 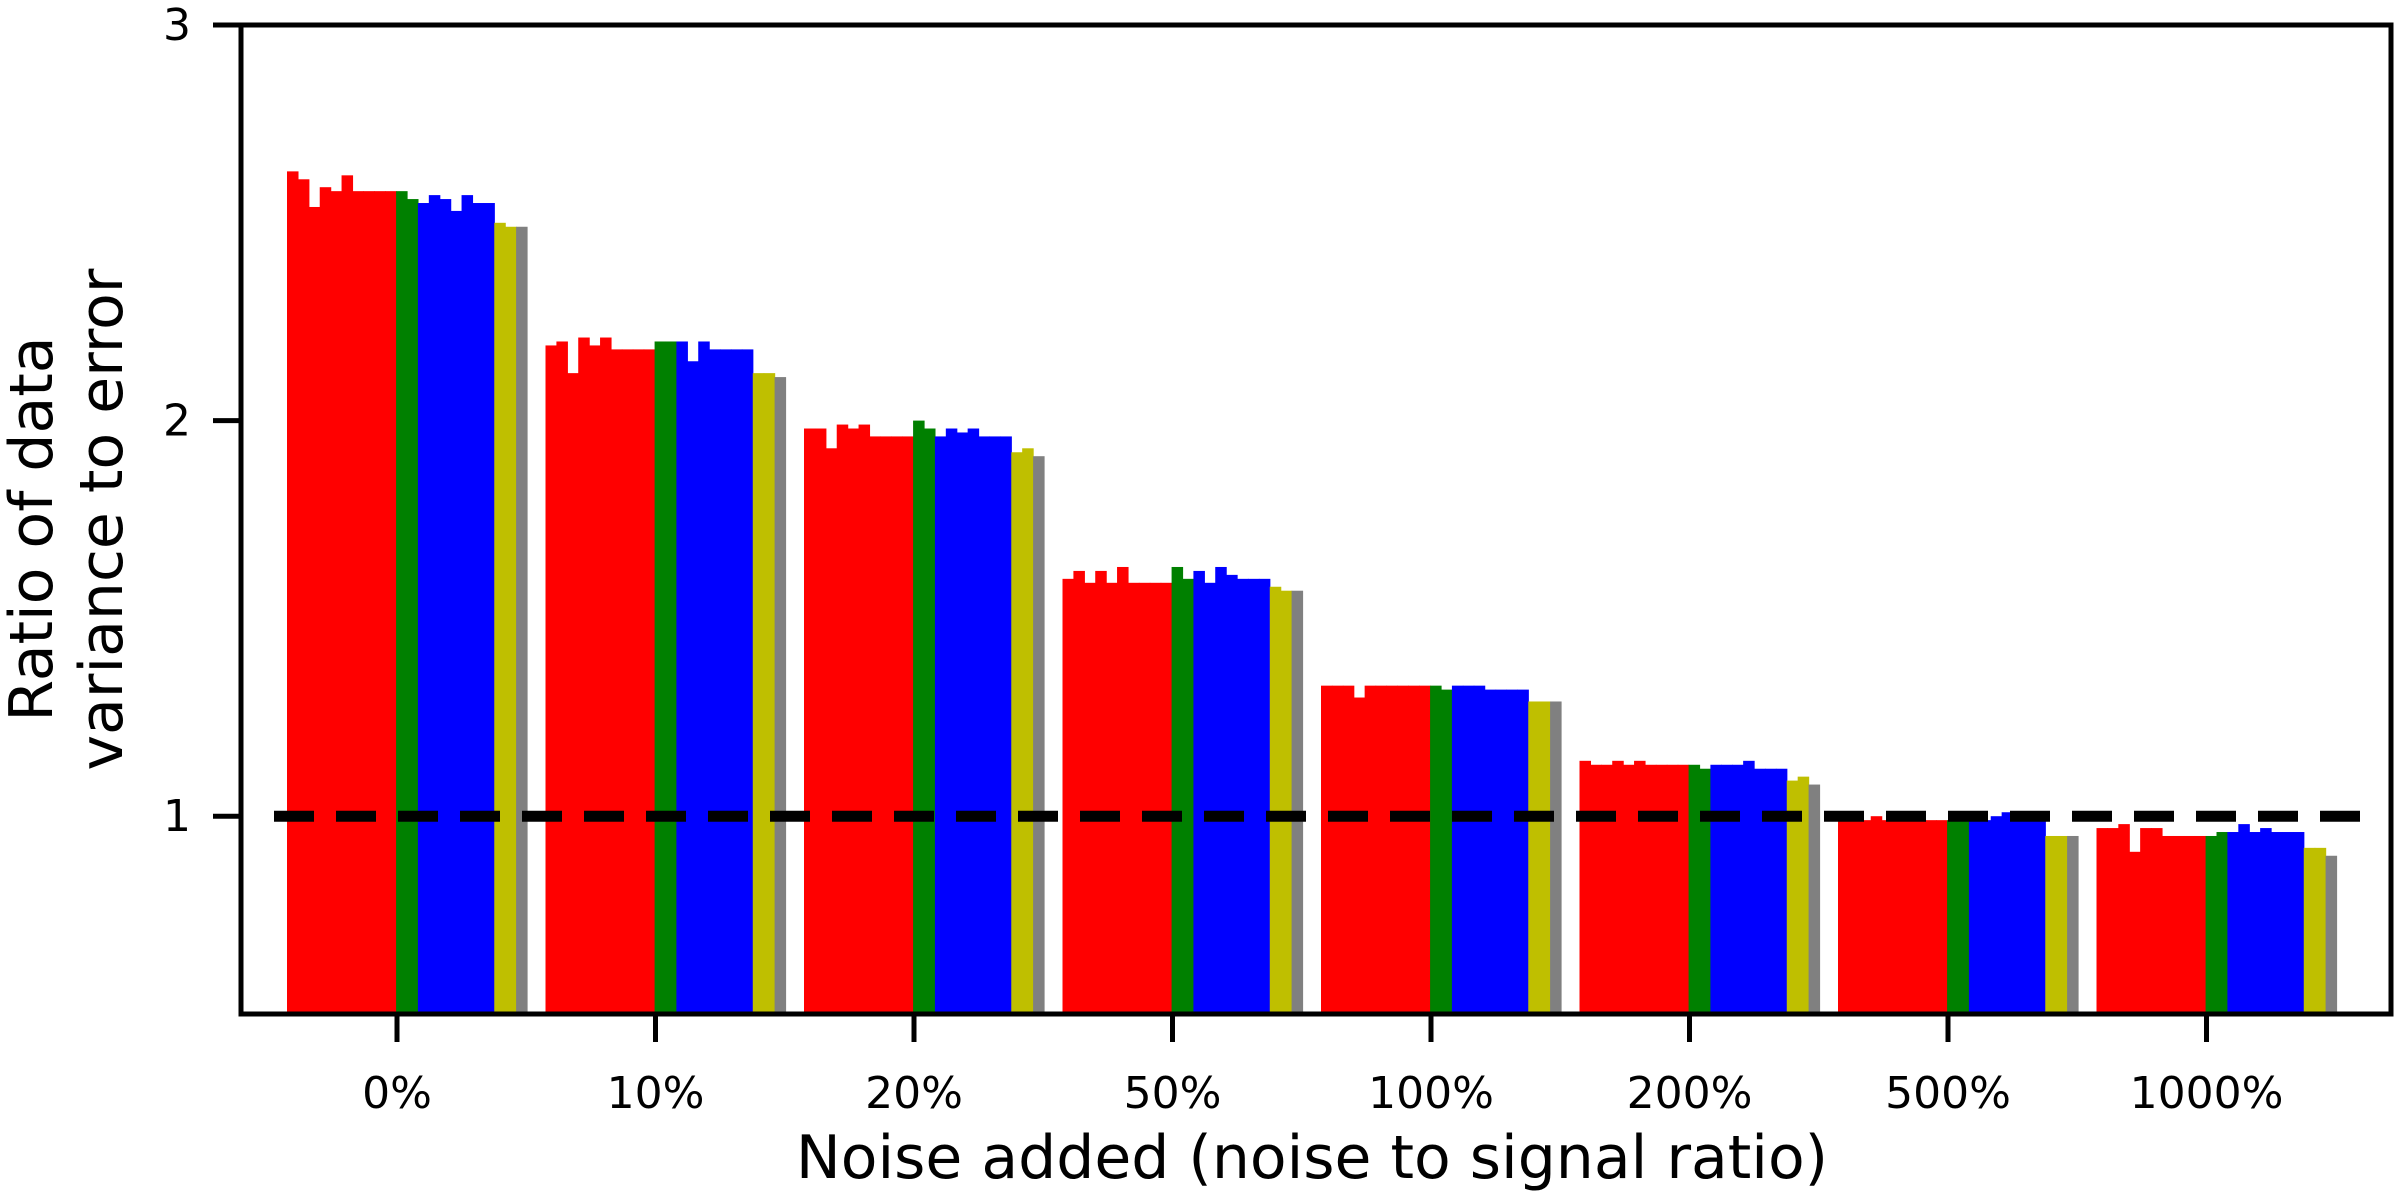 I want to click on x-tick-label: 10%, so click(x=656, y=1093).